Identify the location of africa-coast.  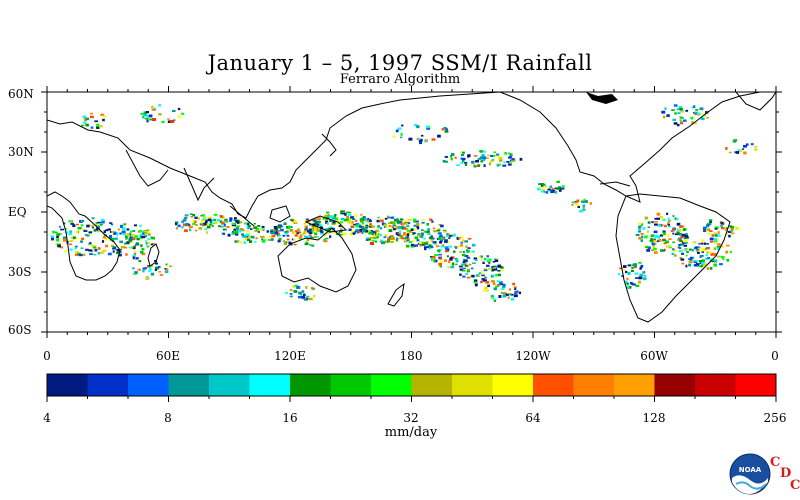
(84, 236).